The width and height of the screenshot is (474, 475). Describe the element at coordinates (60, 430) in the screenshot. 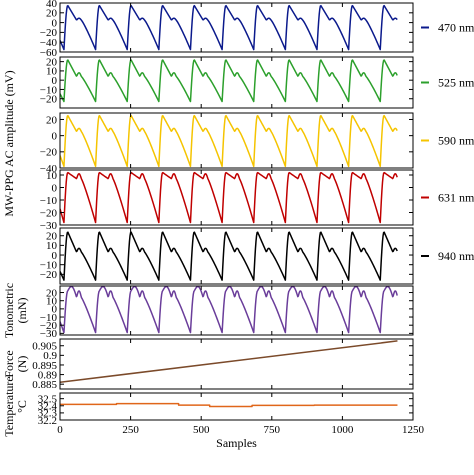

I see `x-tick-label: 0` at that location.